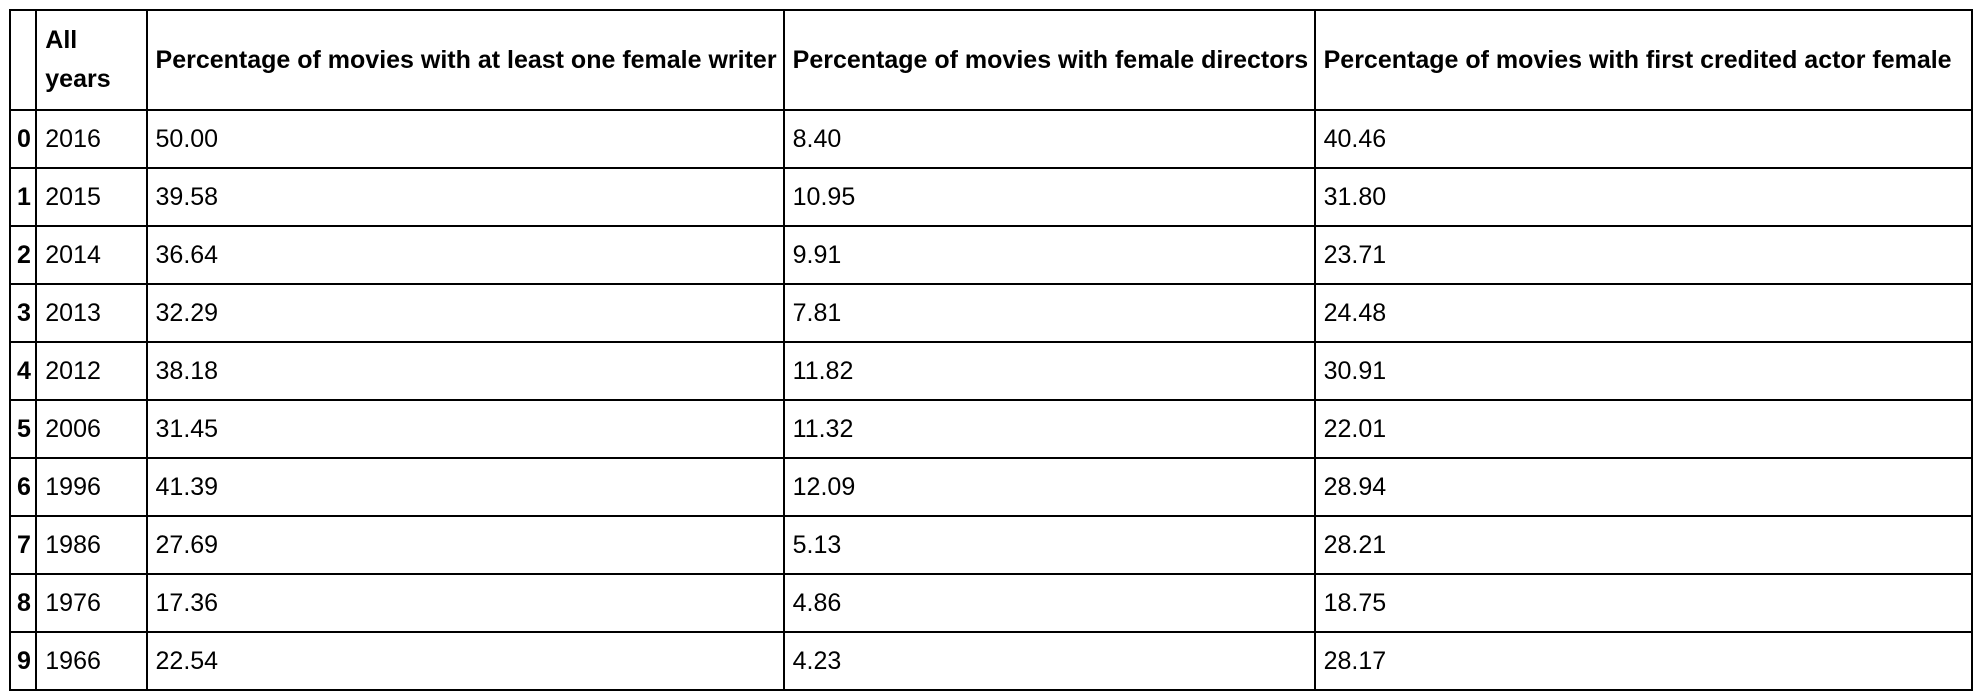  I want to click on row-index: 0, so click(23, 139).